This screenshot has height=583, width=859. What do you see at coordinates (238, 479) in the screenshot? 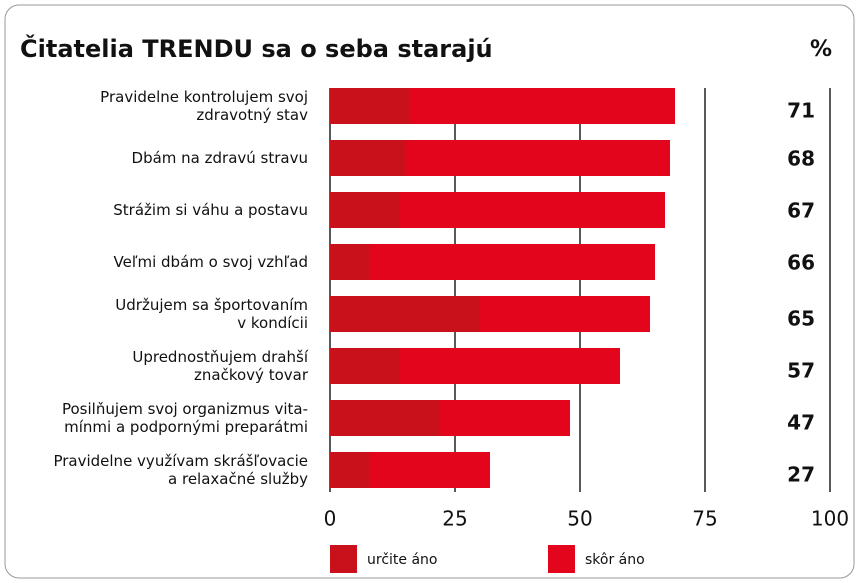
I see `category-line: a relaxačné služby` at bounding box center [238, 479].